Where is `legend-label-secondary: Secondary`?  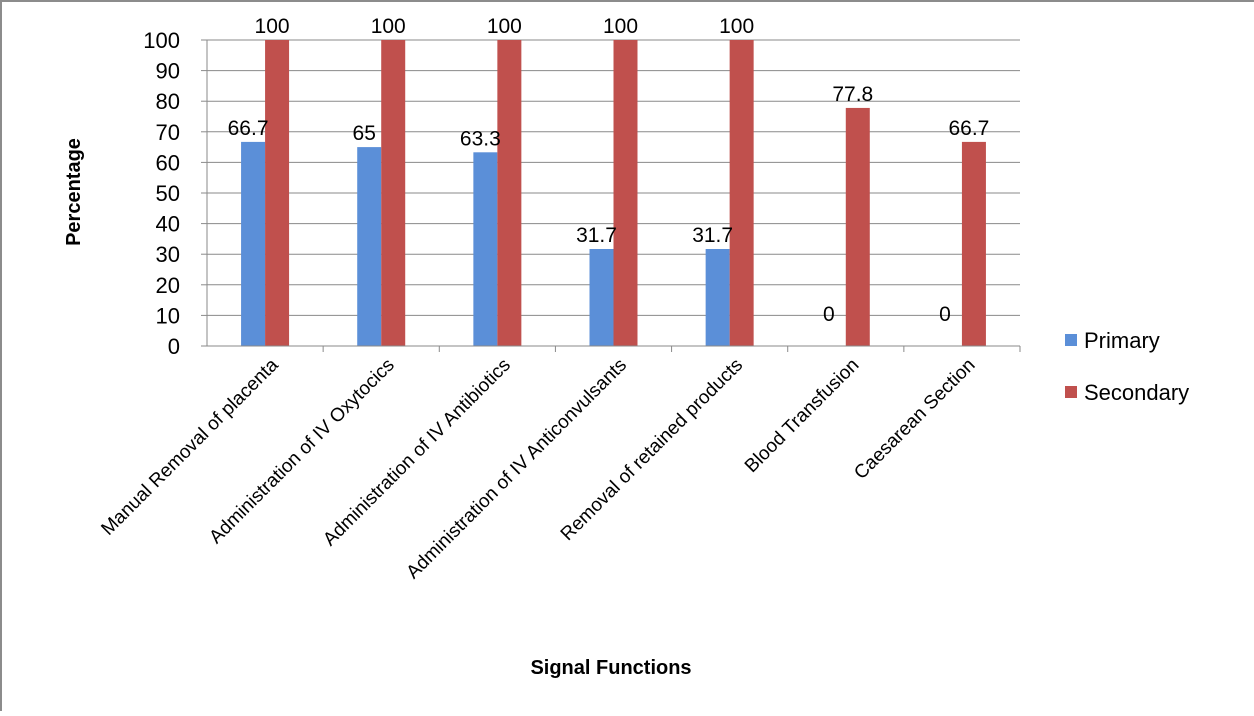
legend-label-secondary: Secondary is located at coordinates (1136, 392).